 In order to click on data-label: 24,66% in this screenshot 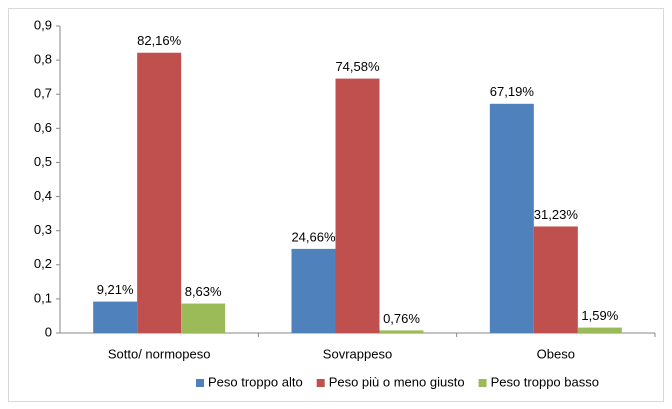, I will do `click(313, 236)`.